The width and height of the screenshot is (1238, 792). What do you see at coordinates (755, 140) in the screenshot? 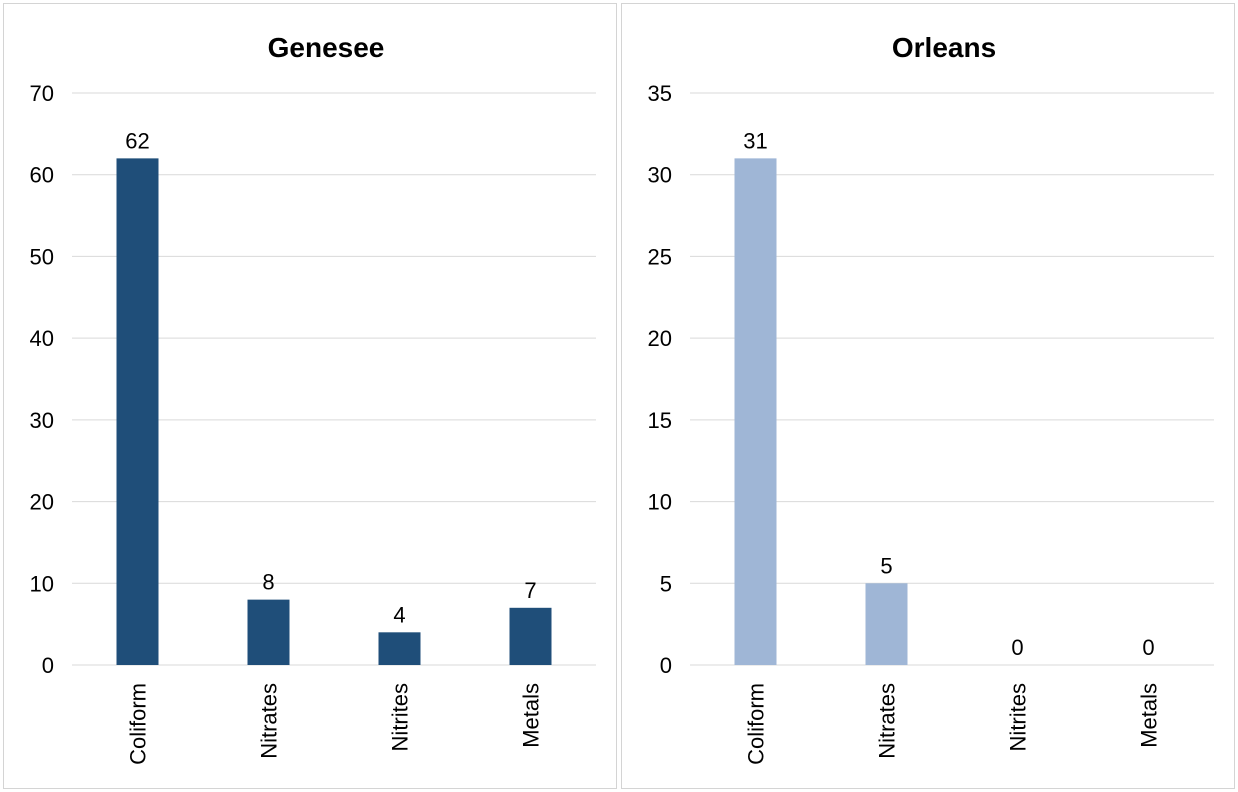
I see `data-label-coliform: 31` at bounding box center [755, 140].